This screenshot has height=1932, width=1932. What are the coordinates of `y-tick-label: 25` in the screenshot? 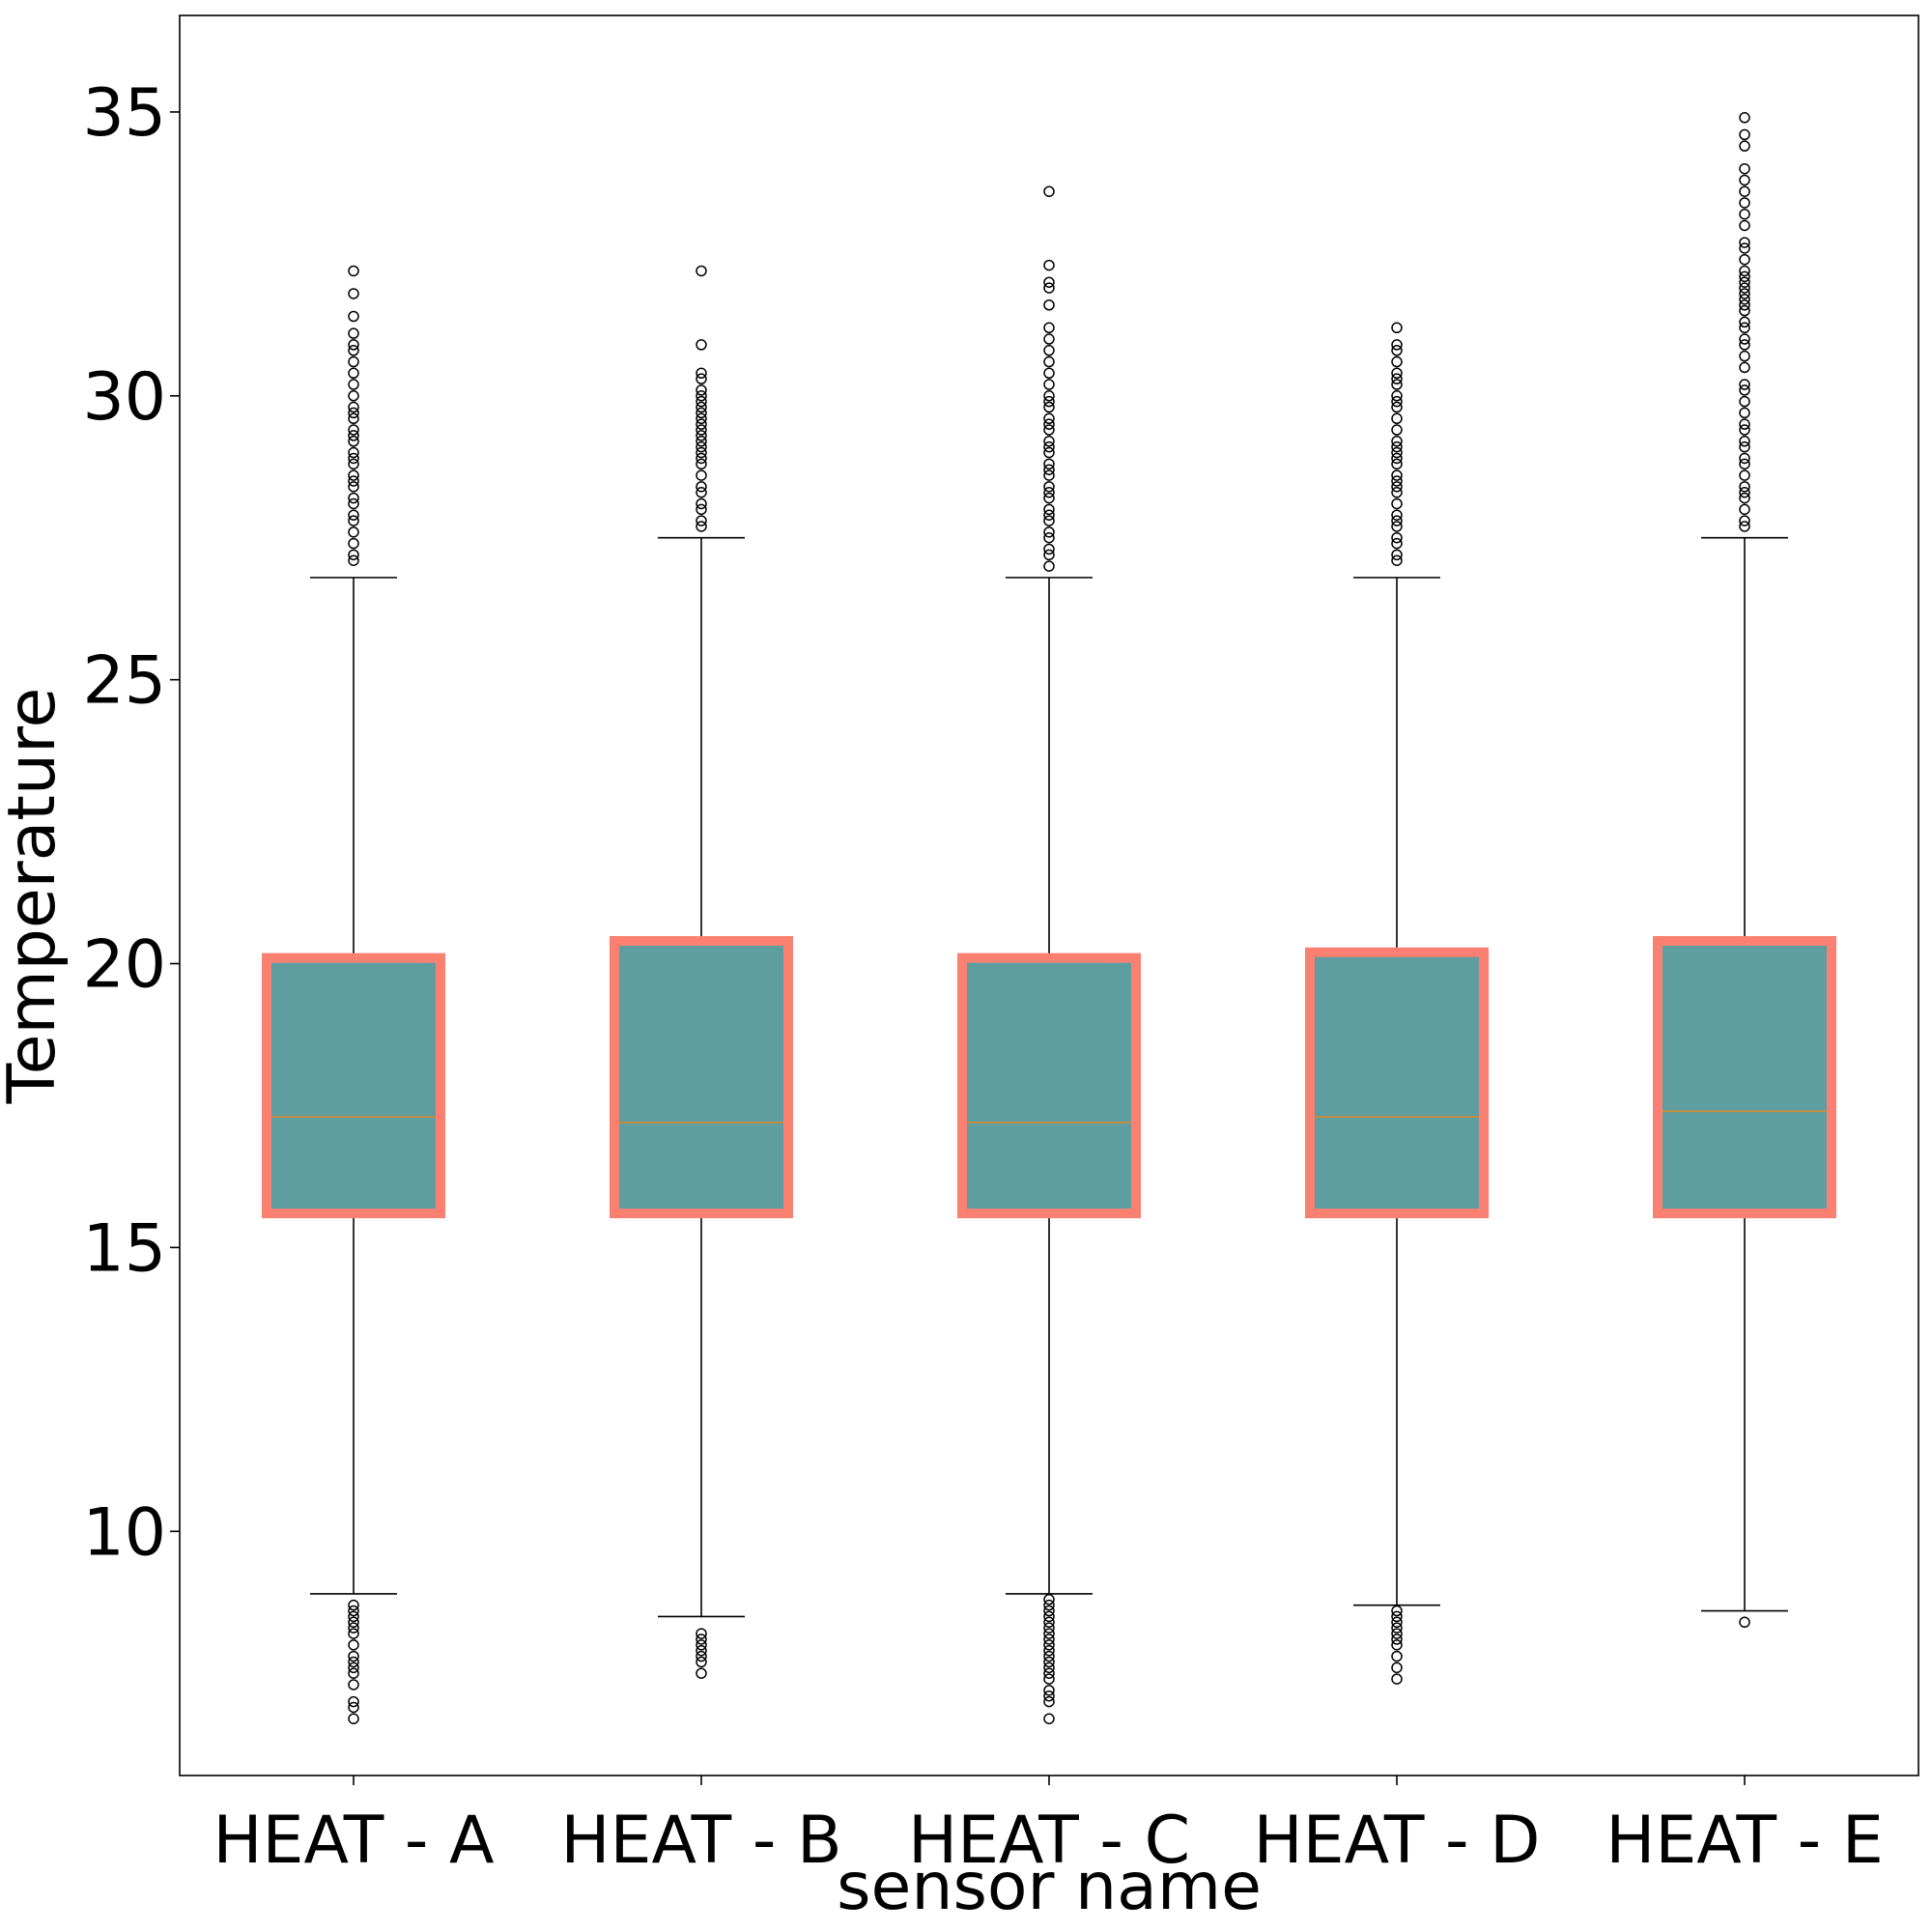 It's located at (124, 681).